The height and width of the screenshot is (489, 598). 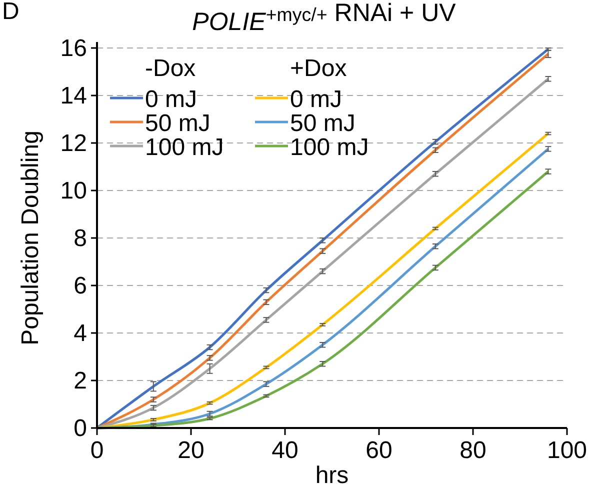 I want to click on y-tick-label: 14, so click(x=73, y=96).